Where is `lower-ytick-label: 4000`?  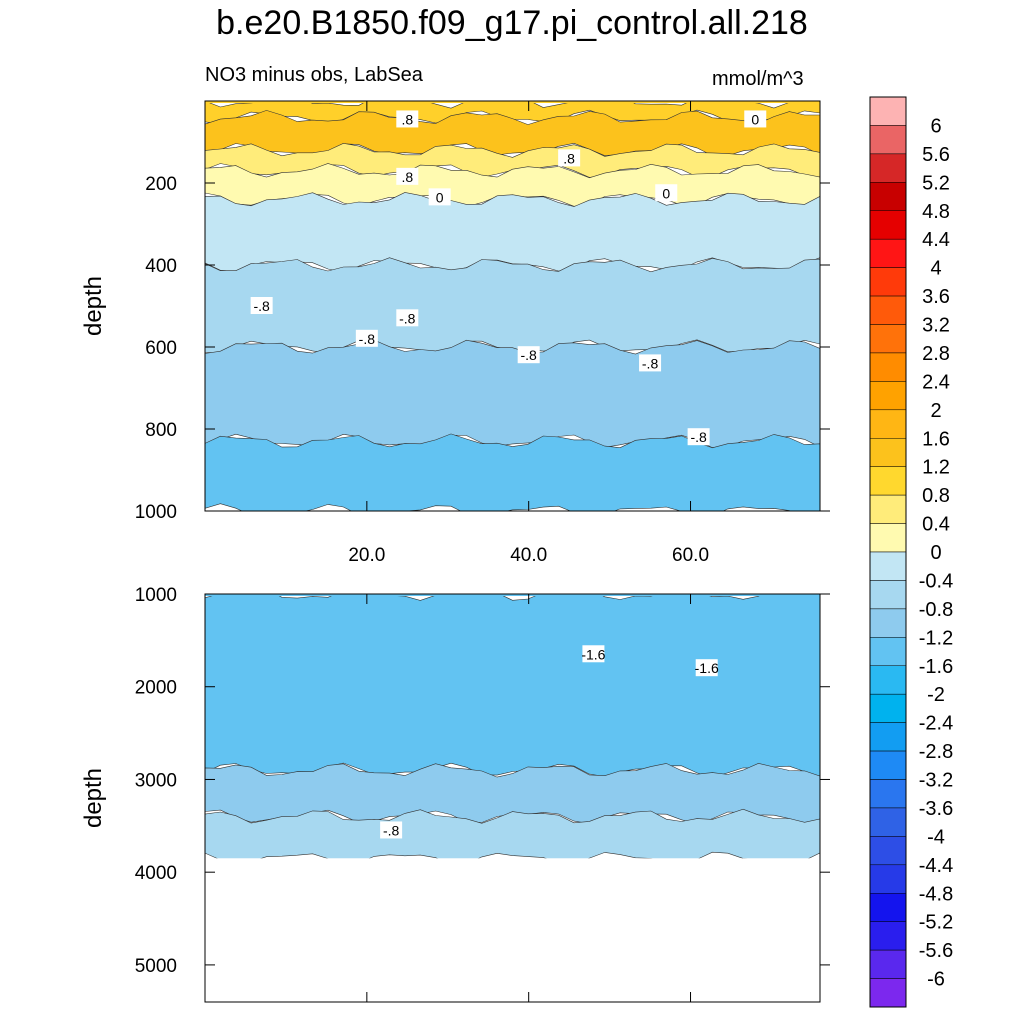 lower-ytick-label: 4000 is located at coordinates (156, 873).